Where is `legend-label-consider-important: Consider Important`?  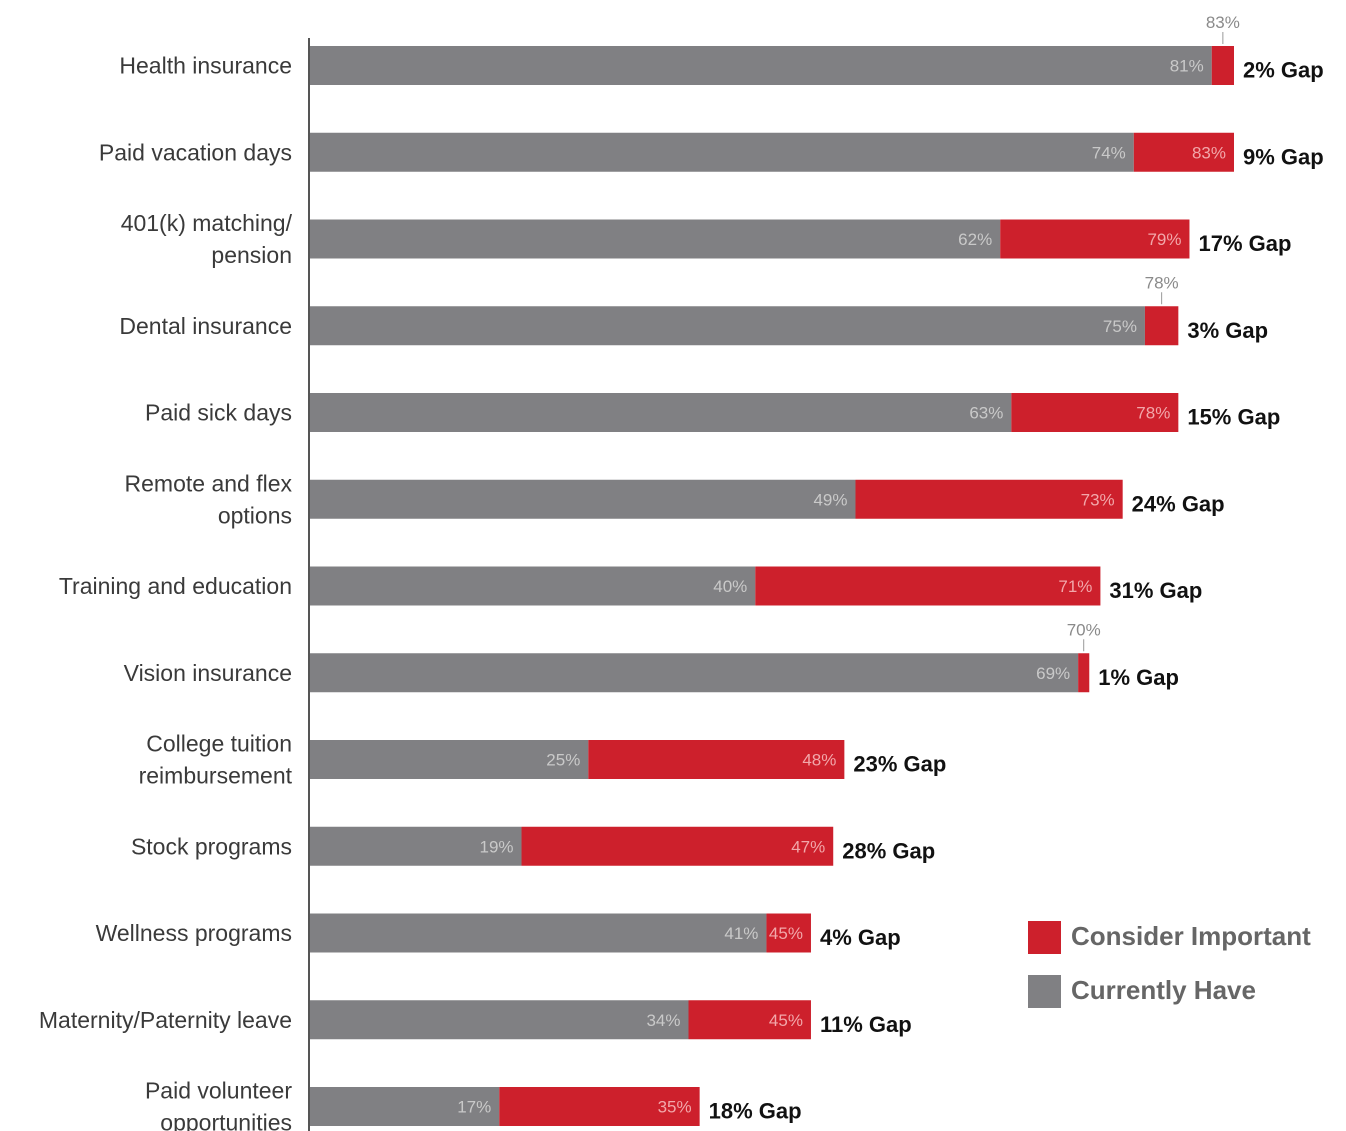
legend-label-consider-important: Consider Important is located at coordinates (1191, 936).